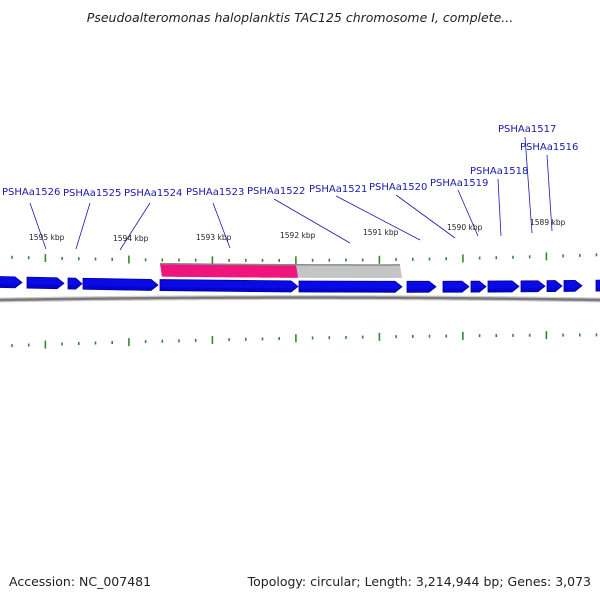 This screenshot has height=600, width=600. I want to click on gene-label: PSHAa1518, so click(499, 171).